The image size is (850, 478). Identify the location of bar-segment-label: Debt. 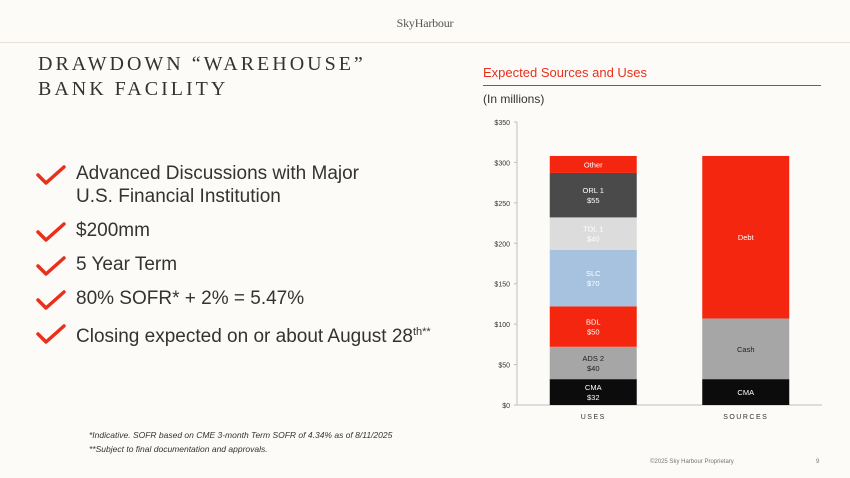
(746, 237).